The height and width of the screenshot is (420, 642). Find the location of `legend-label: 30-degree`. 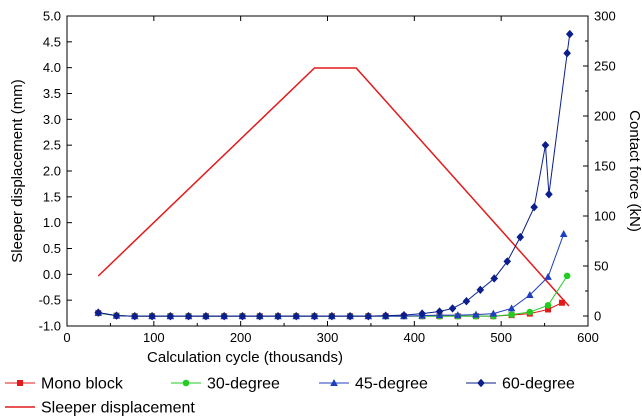

legend-label: 30-degree is located at coordinates (243, 384).